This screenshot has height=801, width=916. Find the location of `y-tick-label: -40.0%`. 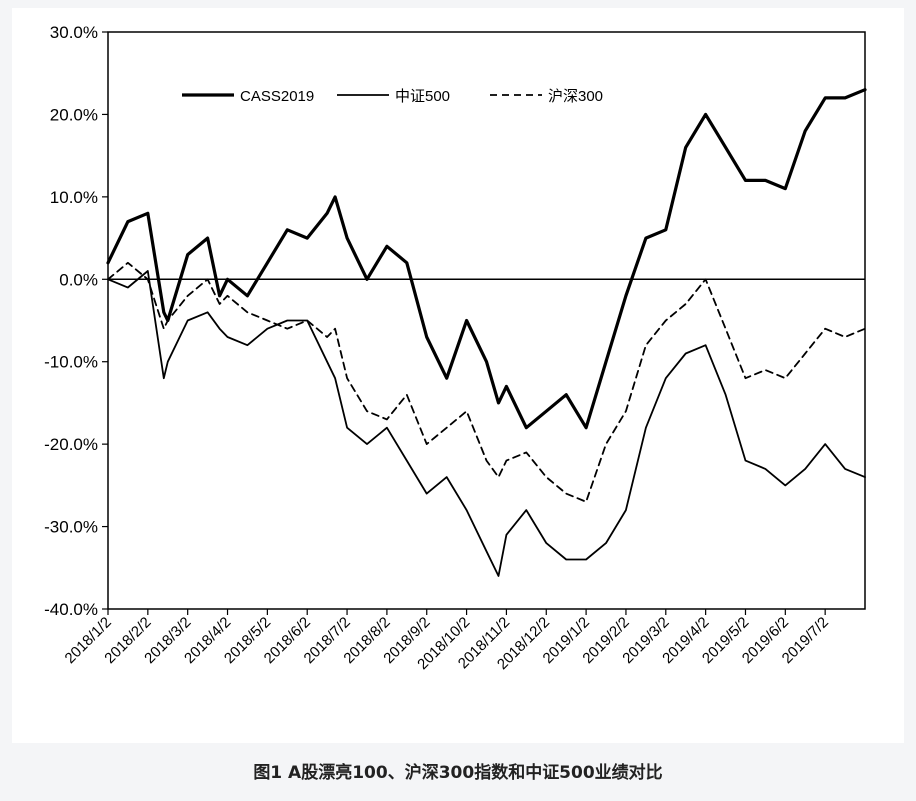

y-tick-label: -40.0% is located at coordinates (71, 609).